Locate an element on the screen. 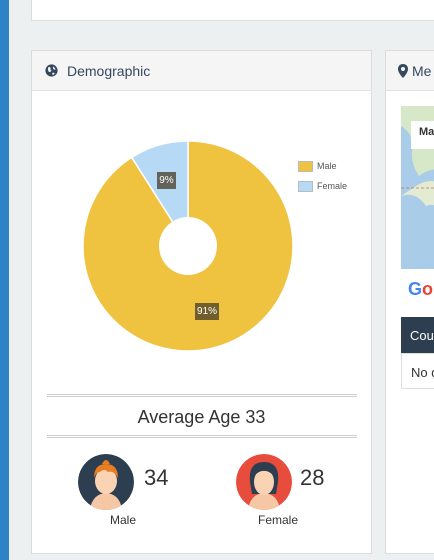  pie-slice-female is located at coordinates (159, 194).